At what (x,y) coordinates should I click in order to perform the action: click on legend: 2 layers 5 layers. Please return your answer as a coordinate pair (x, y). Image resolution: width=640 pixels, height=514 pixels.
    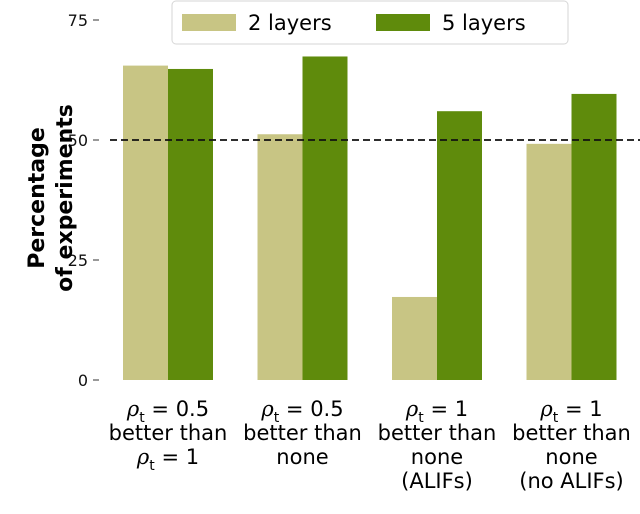
    Looking at the image, I should click on (370, 22).